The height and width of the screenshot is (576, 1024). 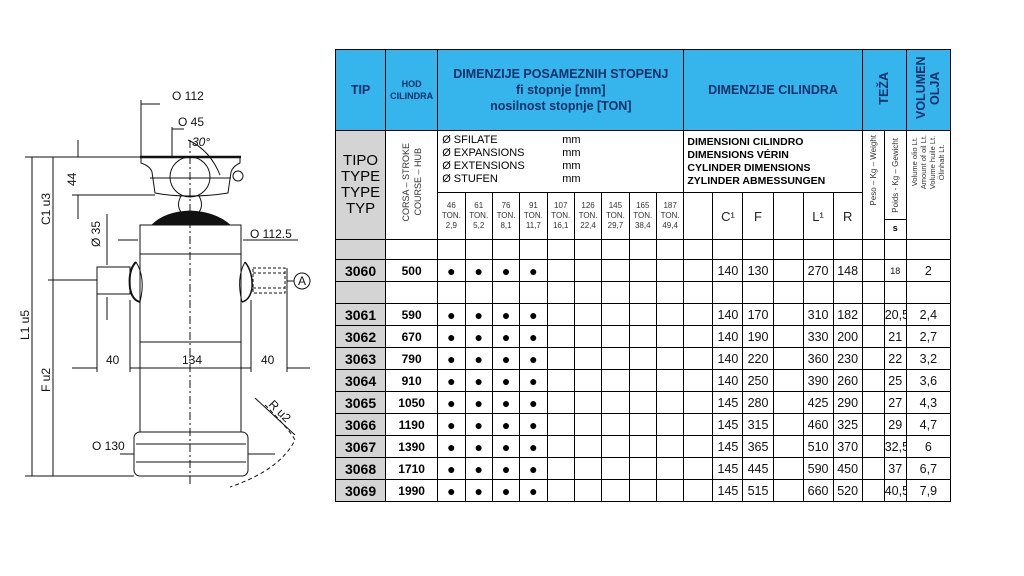 What do you see at coordinates (758, 249) in the screenshot?
I see `f-cell` at bounding box center [758, 249].